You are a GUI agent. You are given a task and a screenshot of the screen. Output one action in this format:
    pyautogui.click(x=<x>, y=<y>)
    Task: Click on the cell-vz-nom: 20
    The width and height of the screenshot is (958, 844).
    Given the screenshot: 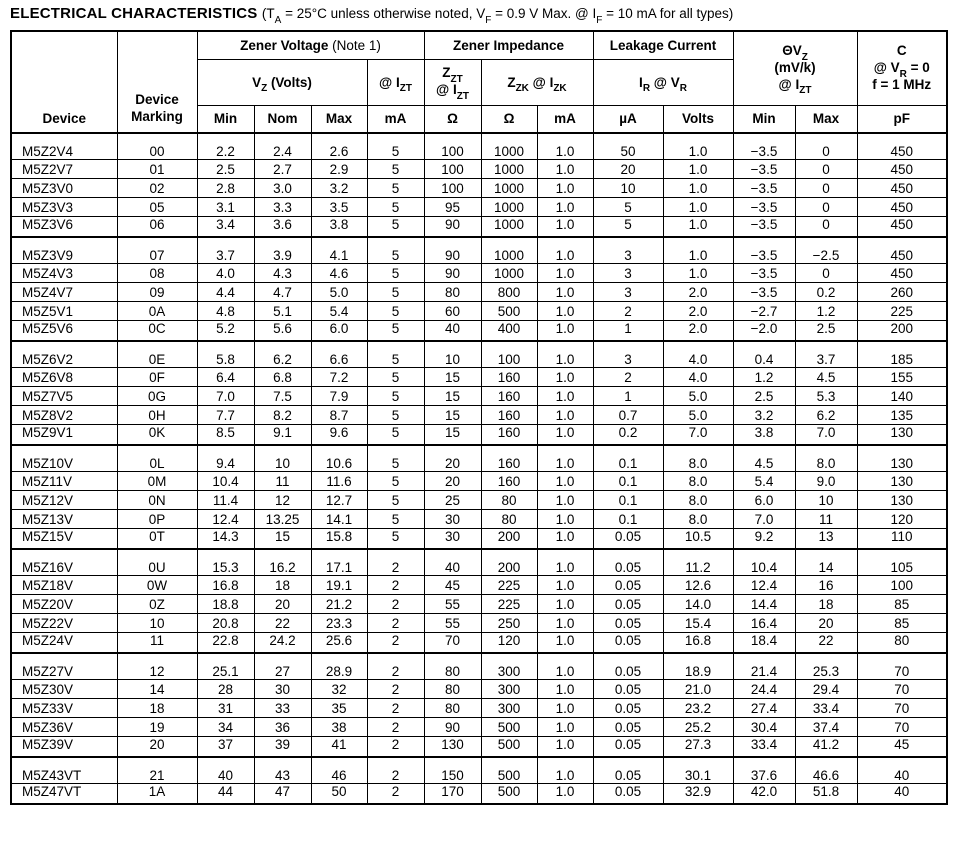 What is the action you would take?
    pyautogui.click(x=282, y=604)
    